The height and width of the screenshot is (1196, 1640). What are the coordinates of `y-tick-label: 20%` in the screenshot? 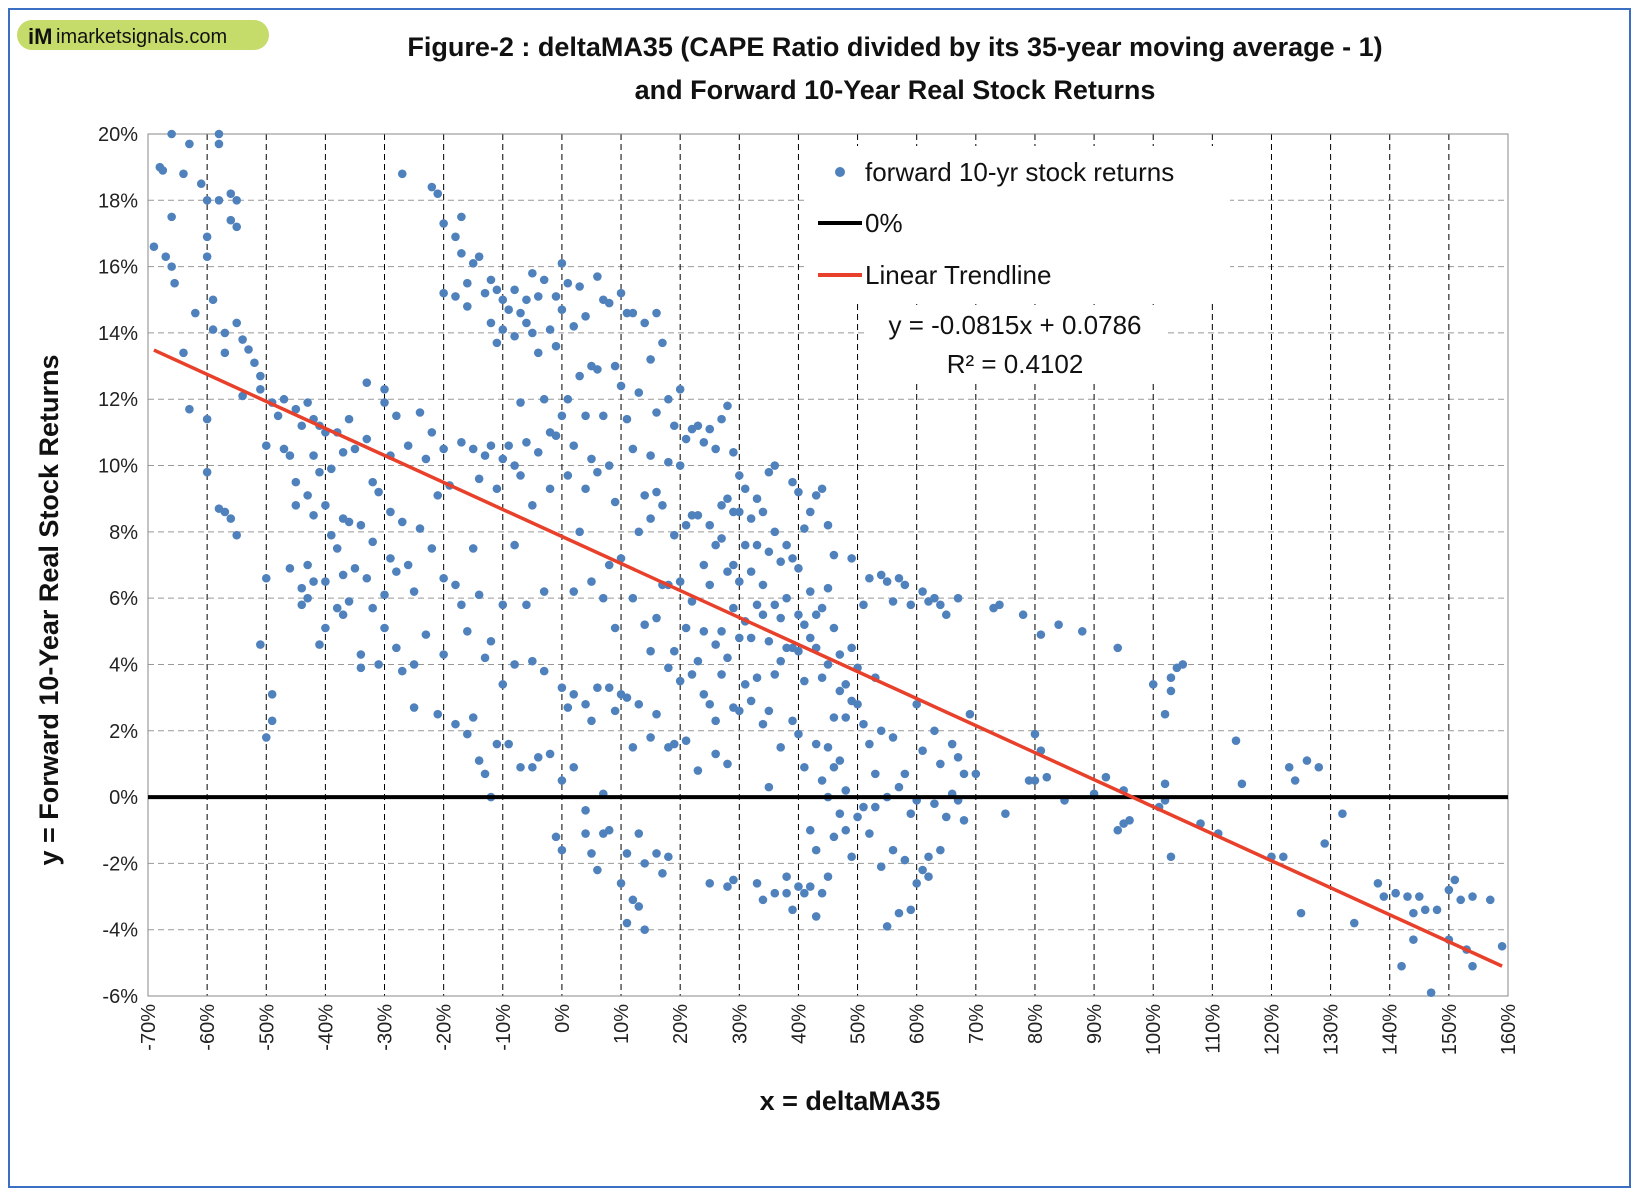 It's located at (118, 135).